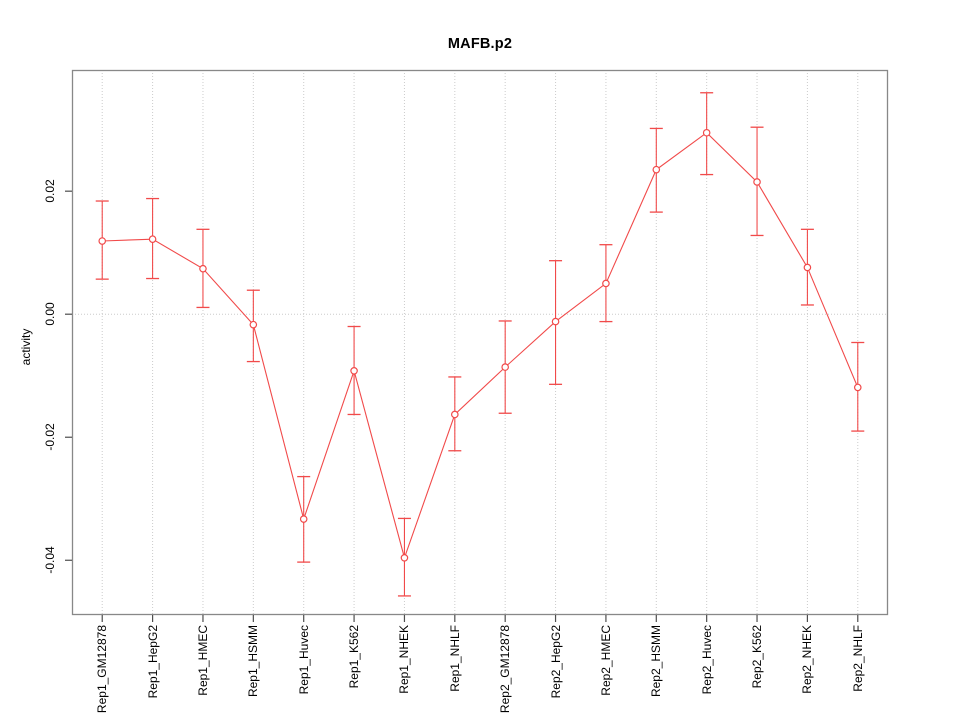  I want to click on chart-title: MAFB.p2, so click(480, 44).